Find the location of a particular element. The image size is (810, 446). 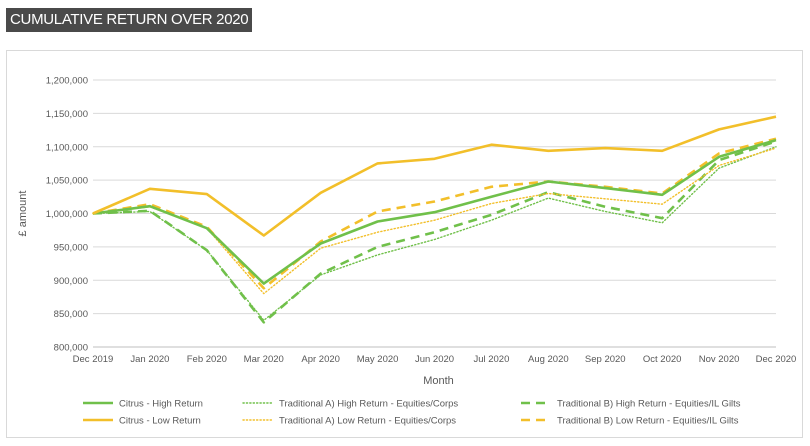

x-tick-label: Sep 2020 is located at coordinates (605, 359).